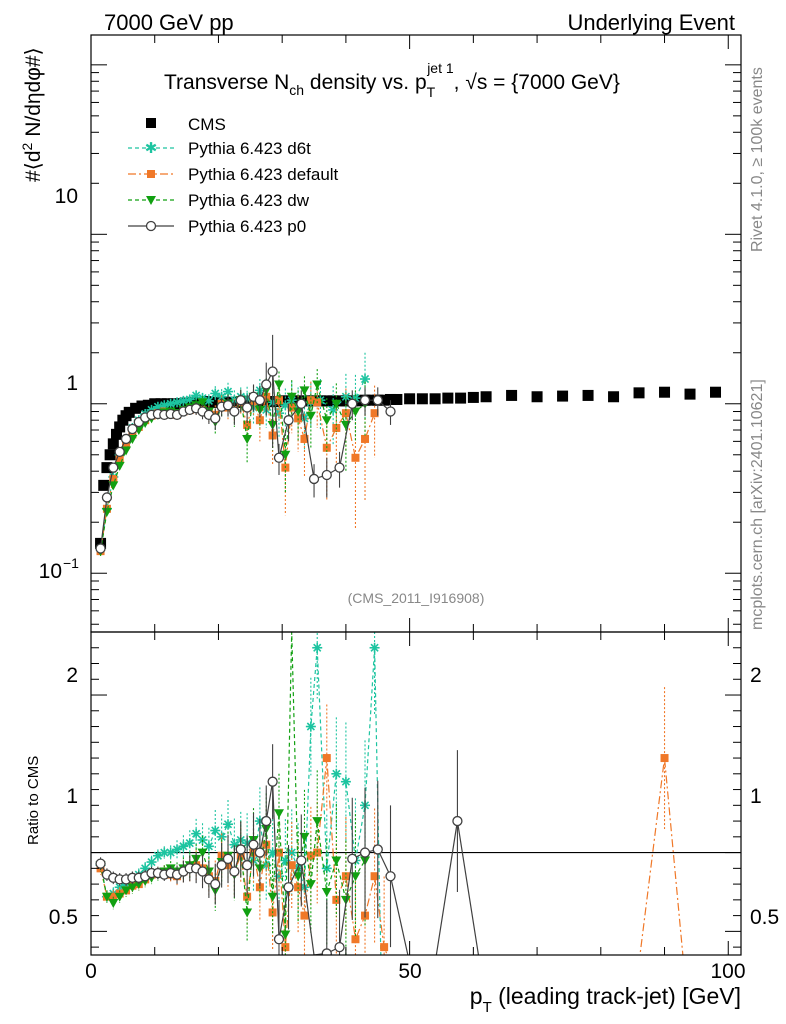  I want to click on header-left: 7000 GeV pp, so click(169, 22).